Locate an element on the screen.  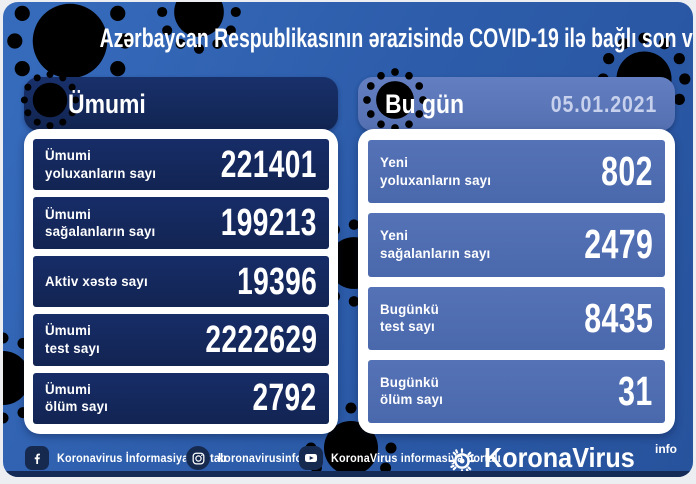
stat-value: 8435 is located at coordinates (618, 317).